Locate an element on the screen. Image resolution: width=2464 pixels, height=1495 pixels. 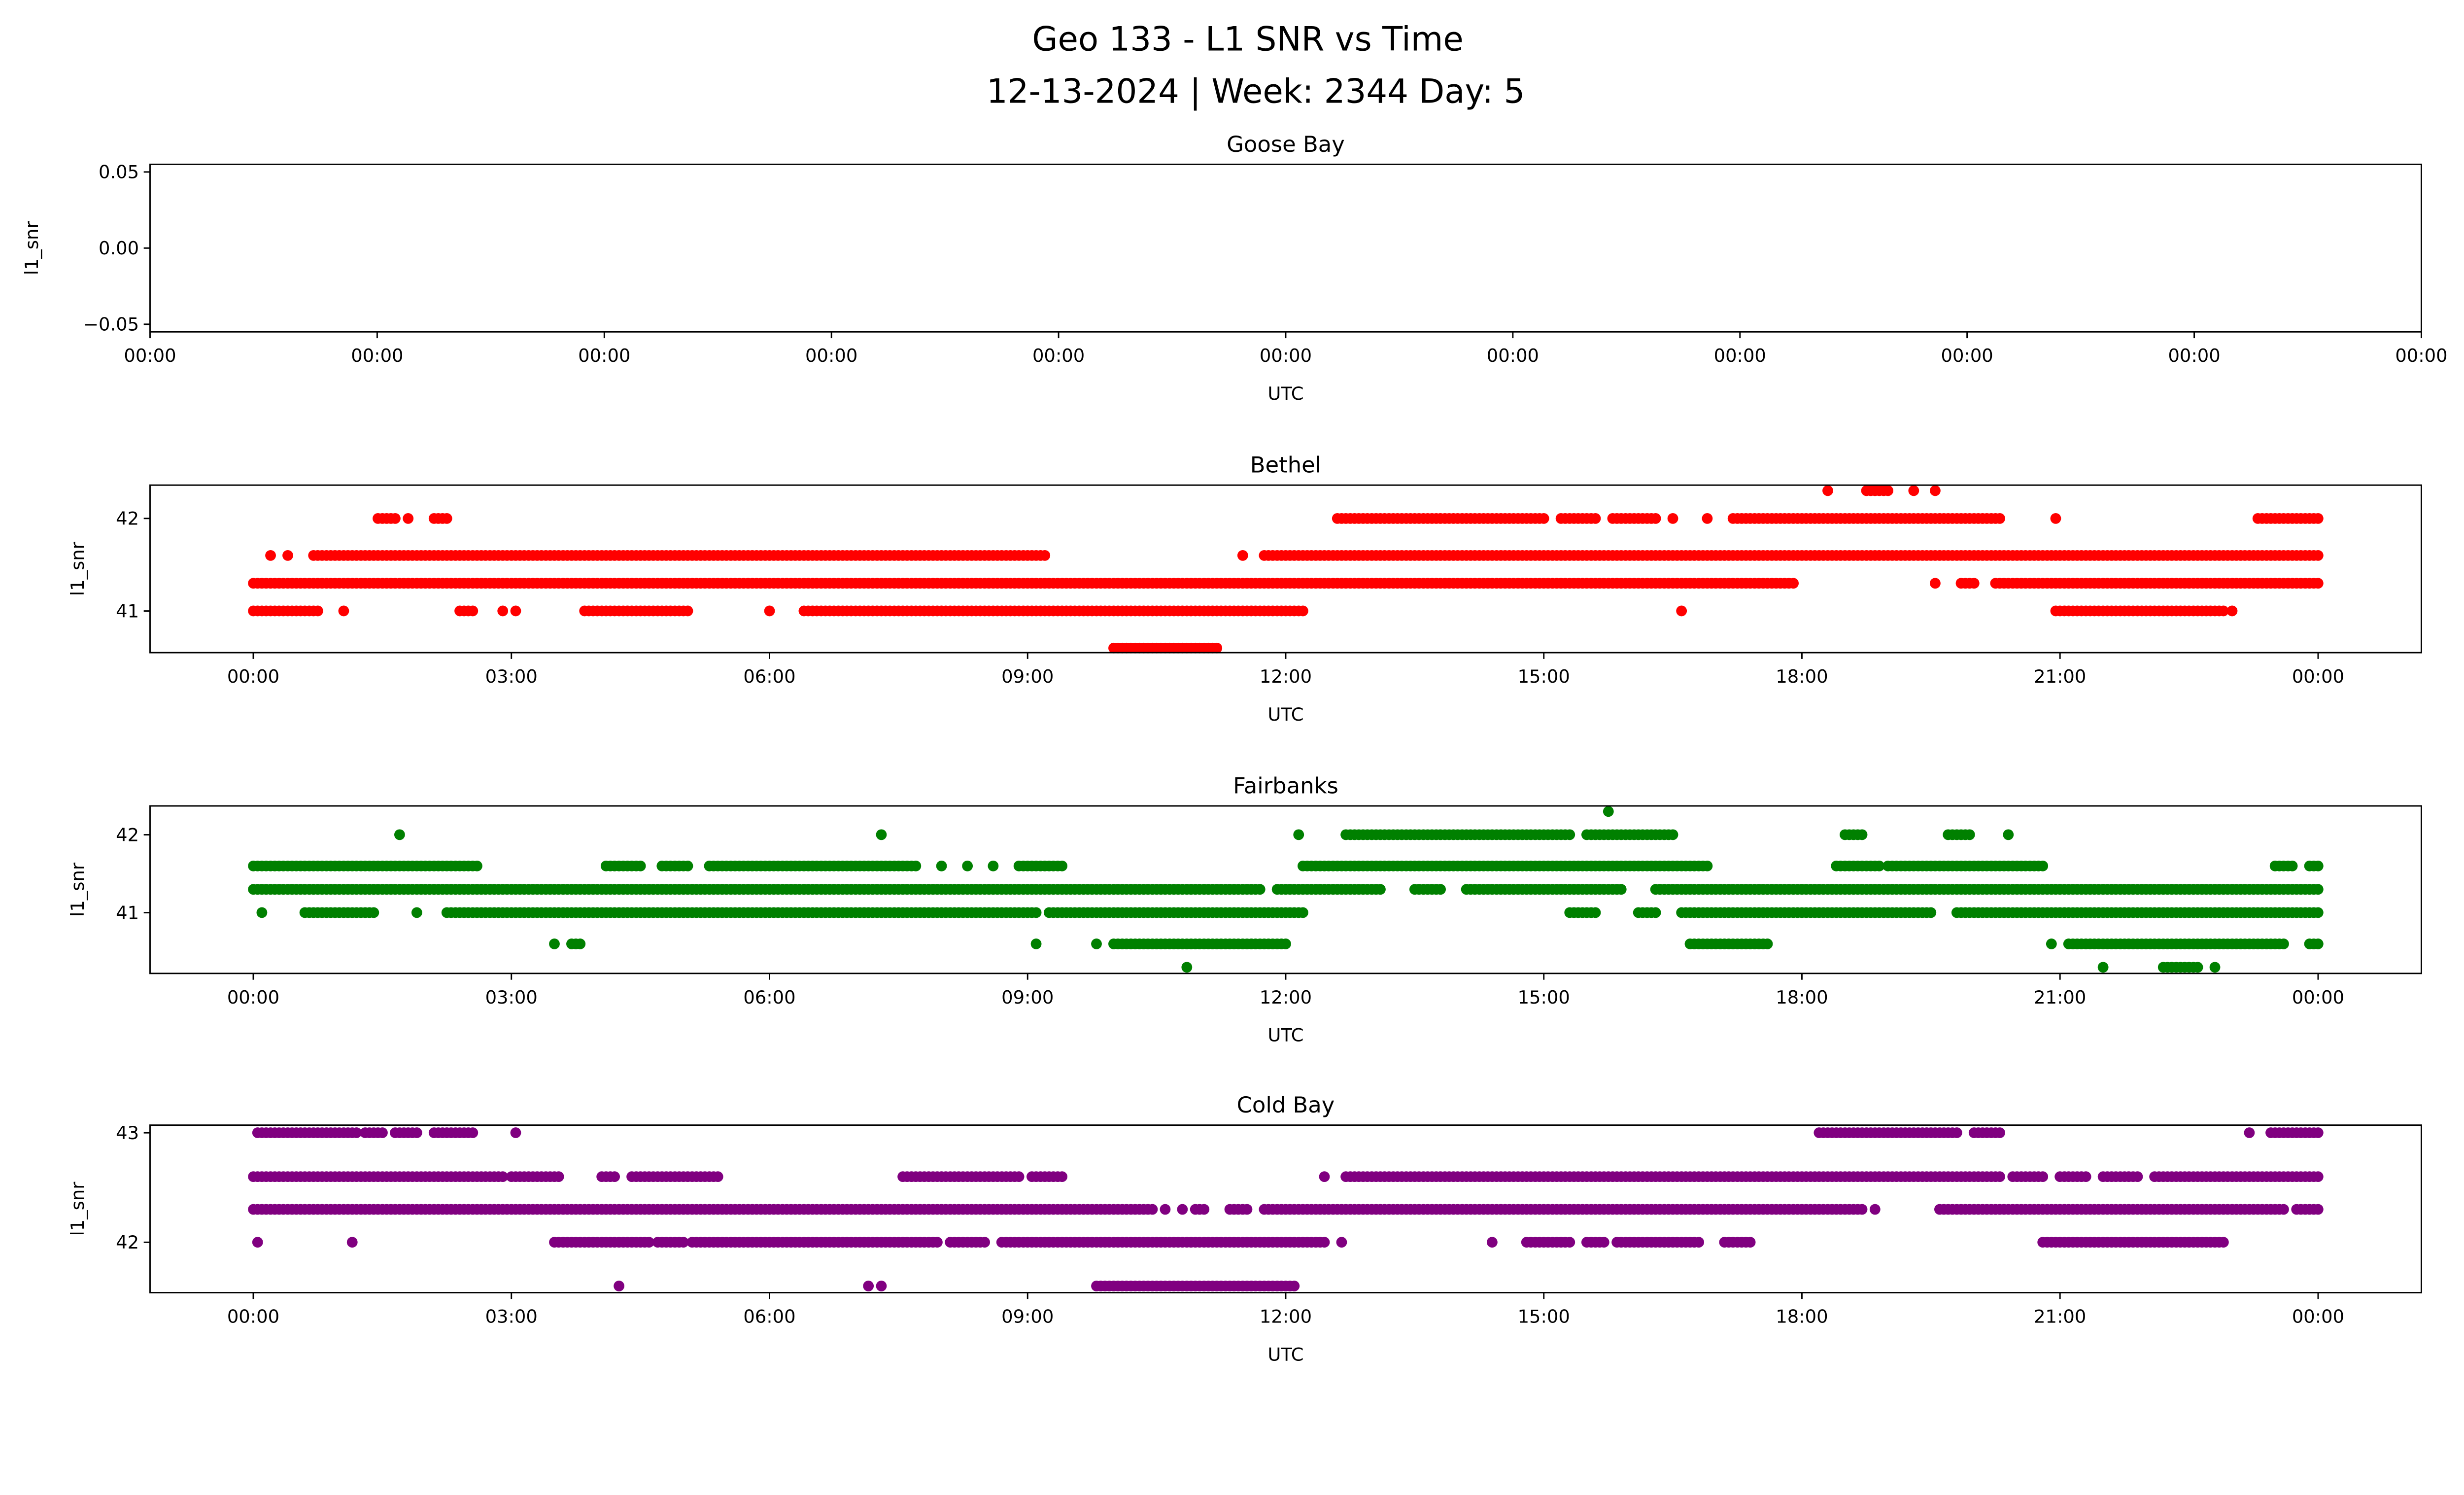
subplot-title: Fairbanks is located at coordinates (1285, 785).